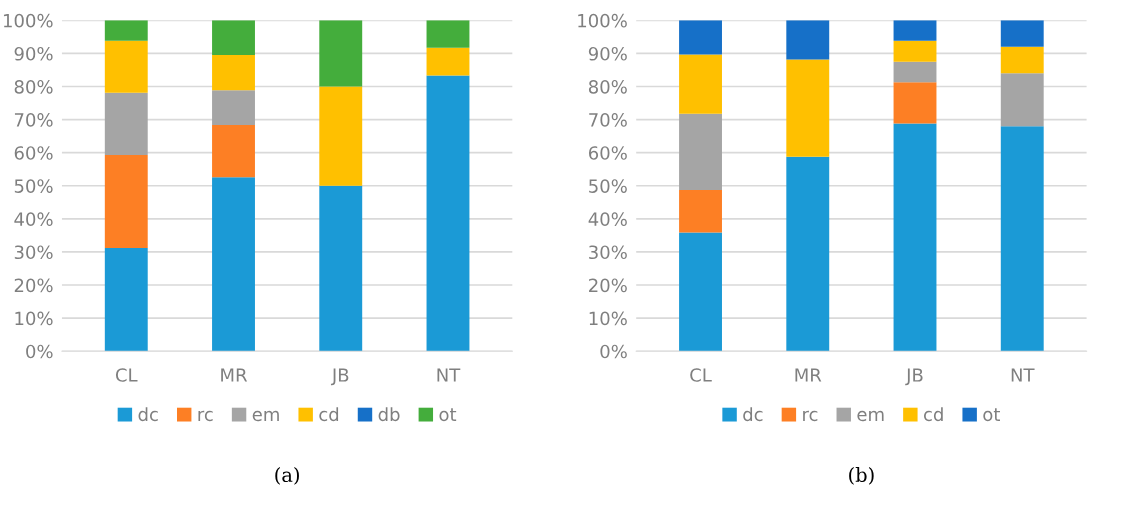  I want to click on legend-label: db, so click(389, 414).